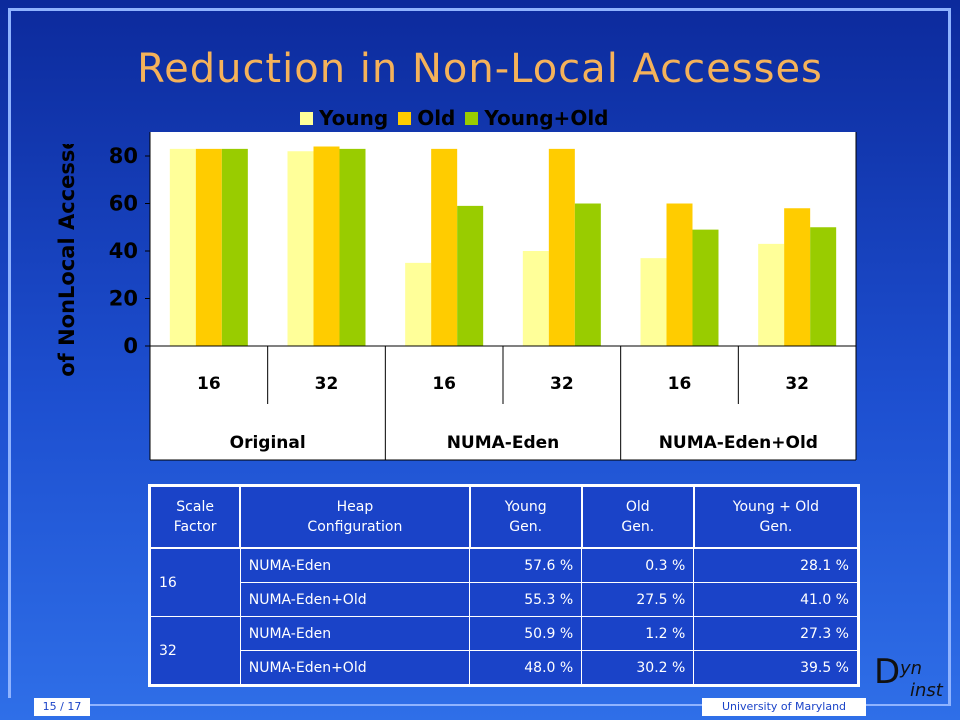 The image size is (960, 720). What do you see at coordinates (9, 353) in the screenshot?
I see `slide-frame-left` at bounding box center [9, 353].